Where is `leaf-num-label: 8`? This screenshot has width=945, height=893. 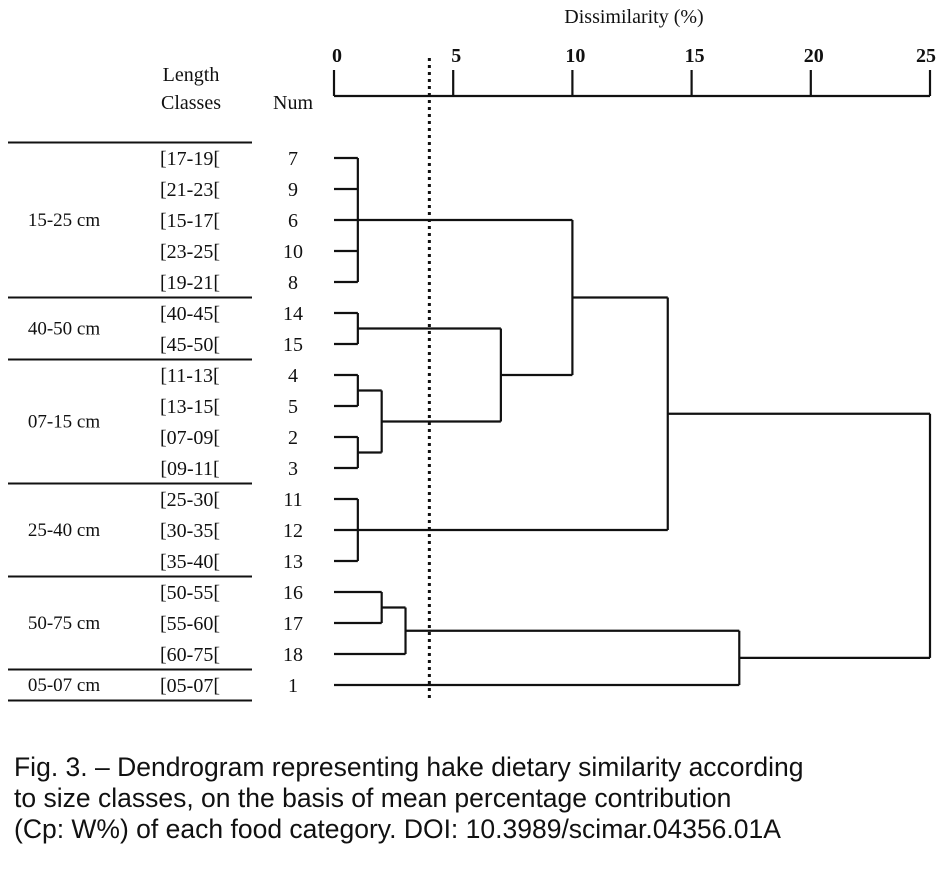
leaf-num-label: 8 is located at coordinates (293, 283).